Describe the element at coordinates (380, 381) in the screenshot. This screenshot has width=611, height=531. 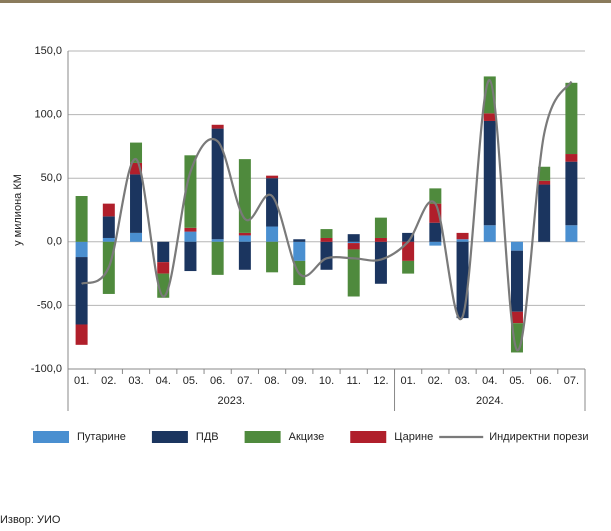
I see `x-tick-label: 12.` at that location.